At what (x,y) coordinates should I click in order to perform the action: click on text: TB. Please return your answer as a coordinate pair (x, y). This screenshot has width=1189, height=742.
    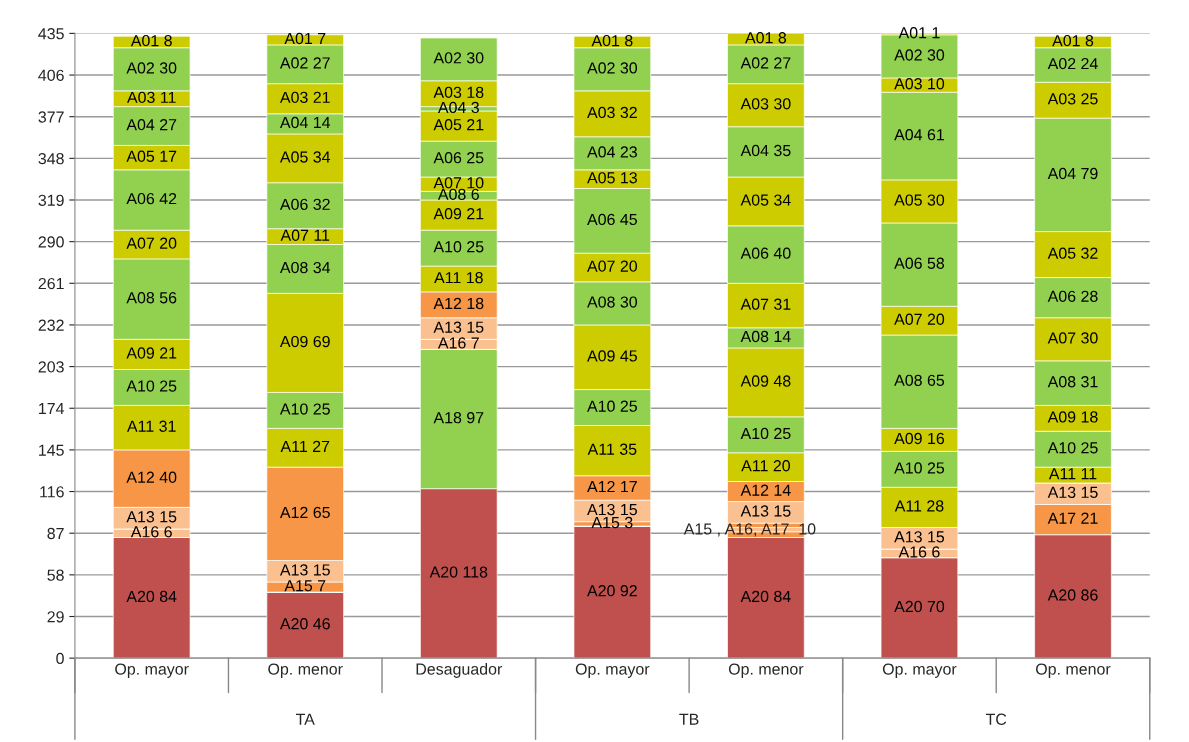
    Looking at the image, I should click on (689, 719).